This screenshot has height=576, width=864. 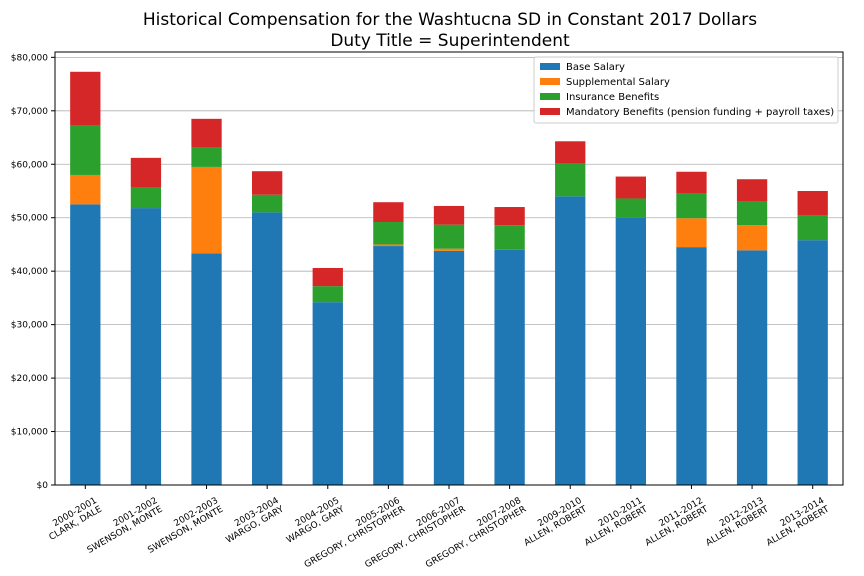 What do you see at coordinates (450, 41) in the screenshot?
I see `chart-subtitle: Duty Title = Superintendent` at bounding box center [450, 41].